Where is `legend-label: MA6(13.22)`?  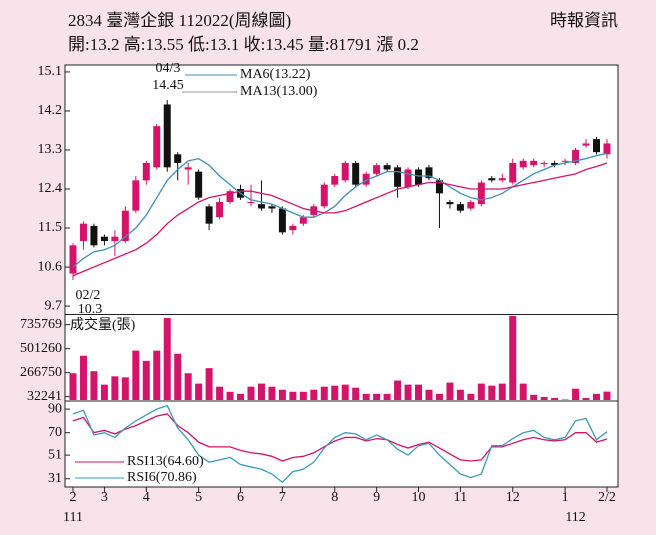
legend-label: MA6(13.22) is located at coordinates (275, 74).